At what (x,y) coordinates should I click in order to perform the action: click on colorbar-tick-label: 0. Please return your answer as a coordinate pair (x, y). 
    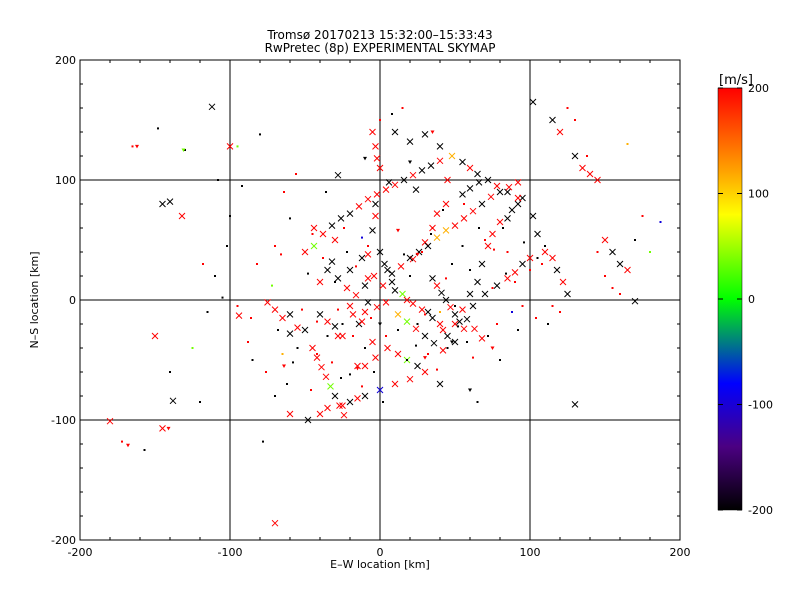
    Looking at the image, I should click on (751, 299).